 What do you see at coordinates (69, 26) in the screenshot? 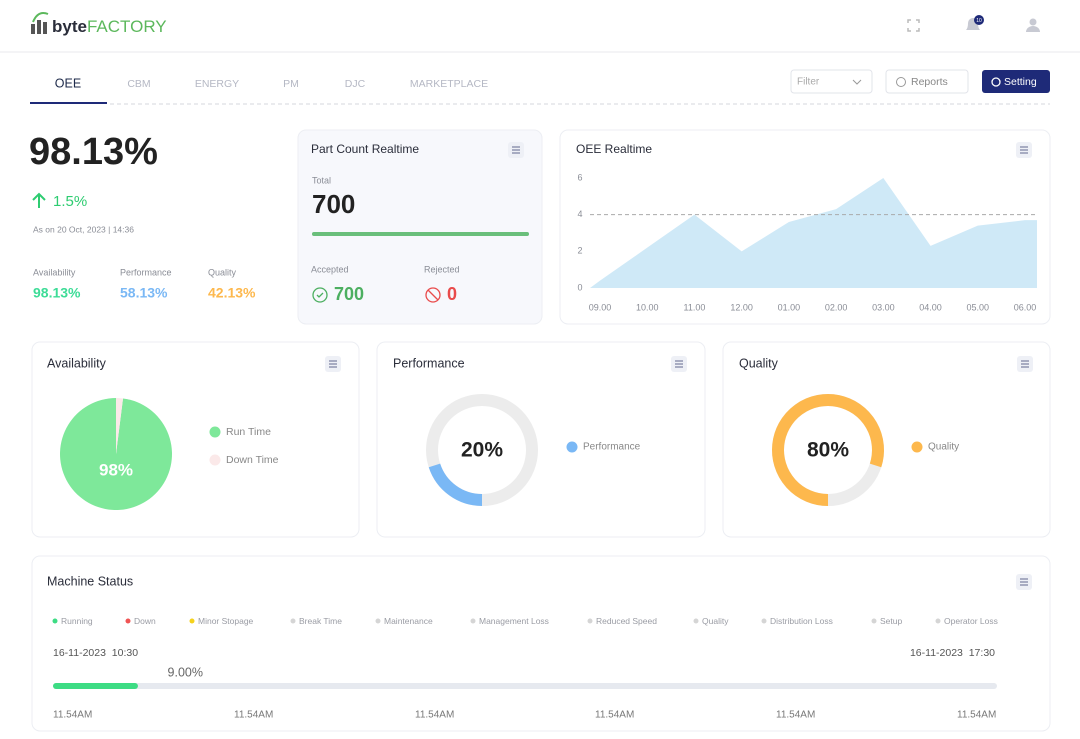
I see `logo-bold: byte` at bounding box center [69, 26].